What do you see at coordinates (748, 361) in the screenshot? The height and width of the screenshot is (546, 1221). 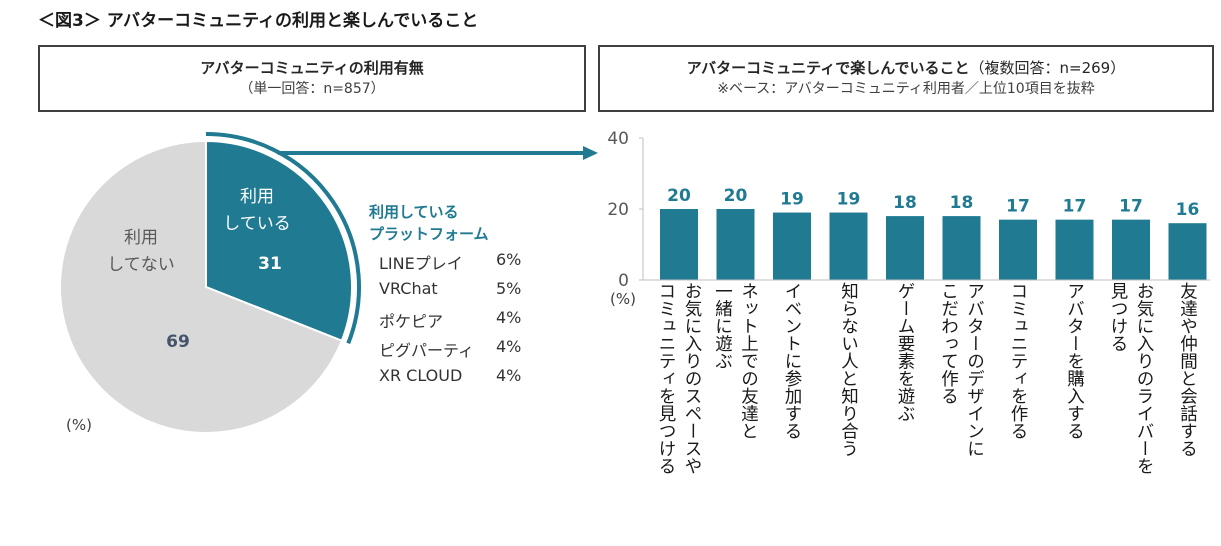 I see `category-label-line: ネット上での友達と` at bounding box center [748, 361].